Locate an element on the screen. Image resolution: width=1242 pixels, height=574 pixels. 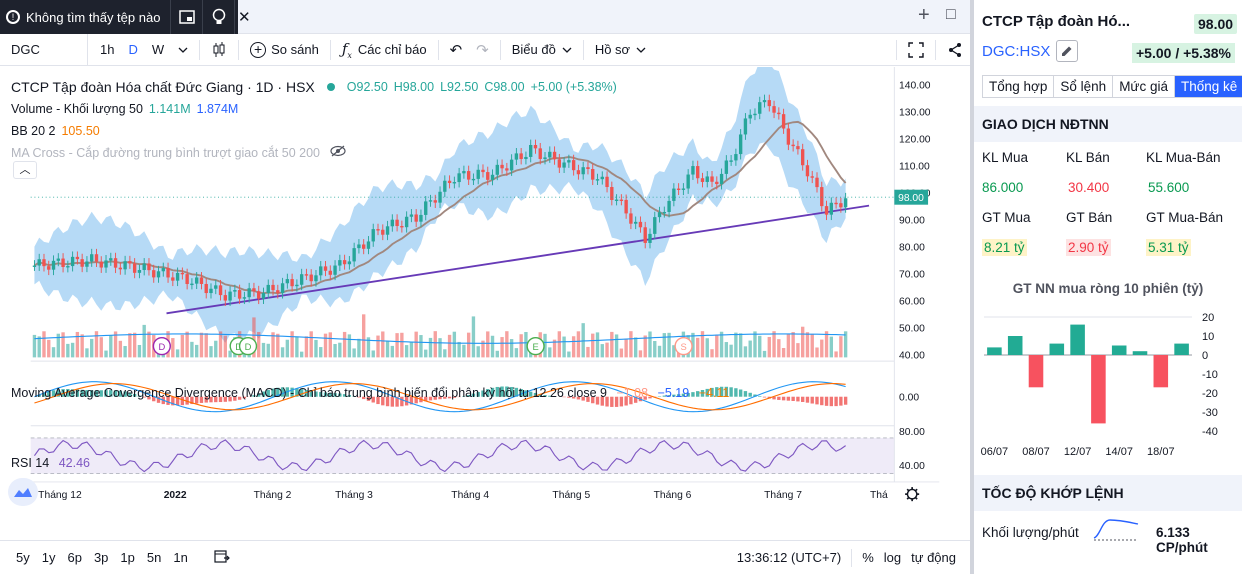
settings-gear-icon is located at coordinates (912, 494).